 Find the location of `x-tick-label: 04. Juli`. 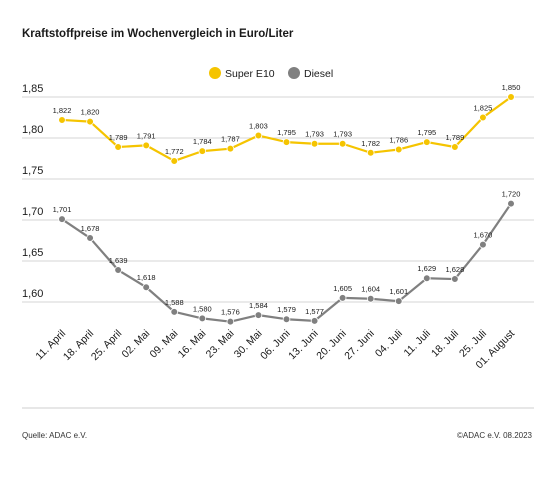

x-tick-label: 04. Juli is located at coordinates (389, 344).